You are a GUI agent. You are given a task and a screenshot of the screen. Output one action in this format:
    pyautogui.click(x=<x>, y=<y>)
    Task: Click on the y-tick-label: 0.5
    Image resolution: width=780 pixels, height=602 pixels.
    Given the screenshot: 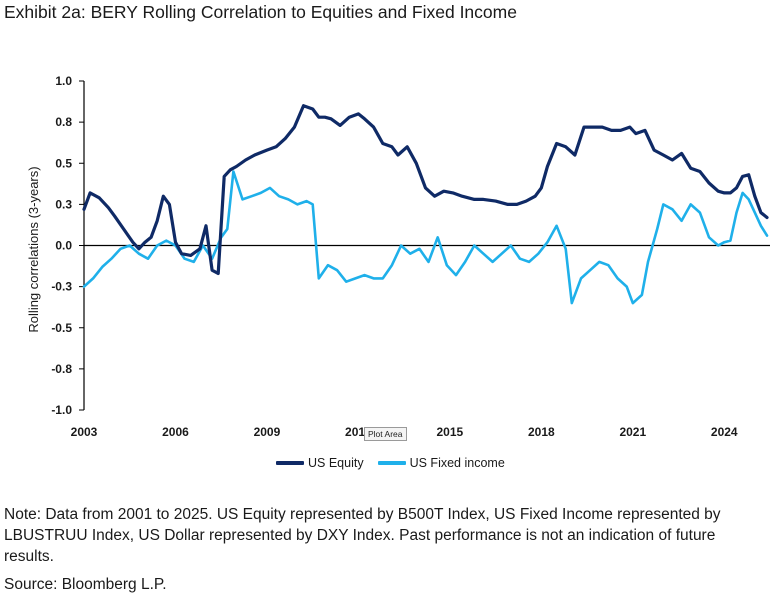 What is the action you would take?
    pyautogui.click(x=63, y=163)
    